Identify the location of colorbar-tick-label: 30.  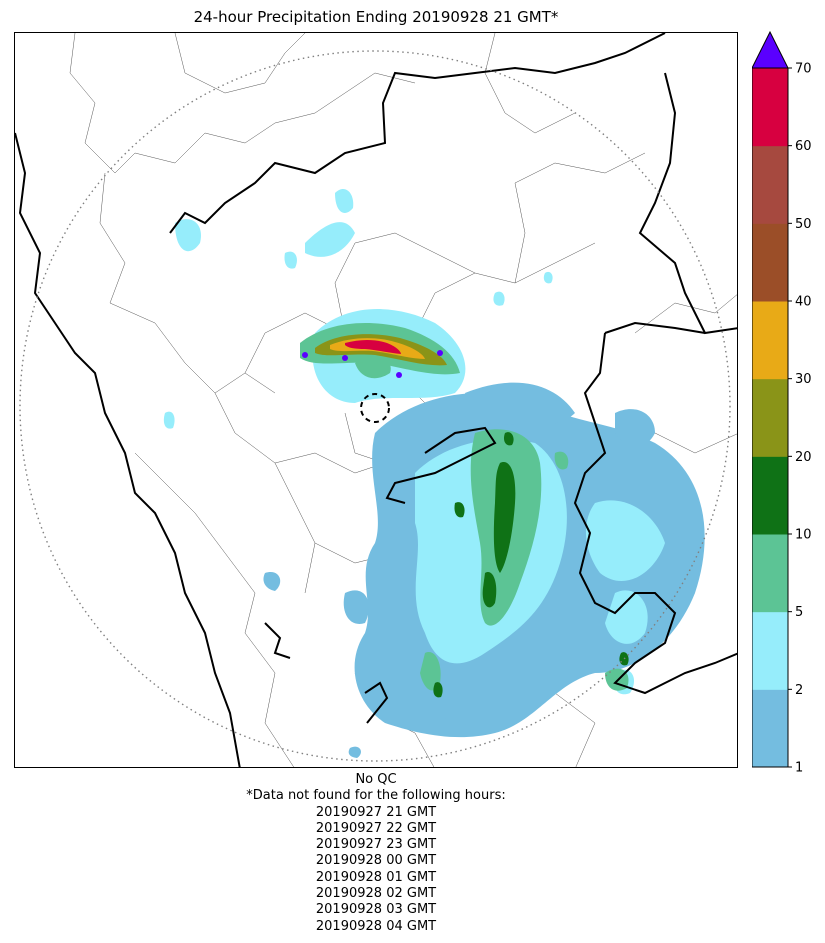
(803, 379).